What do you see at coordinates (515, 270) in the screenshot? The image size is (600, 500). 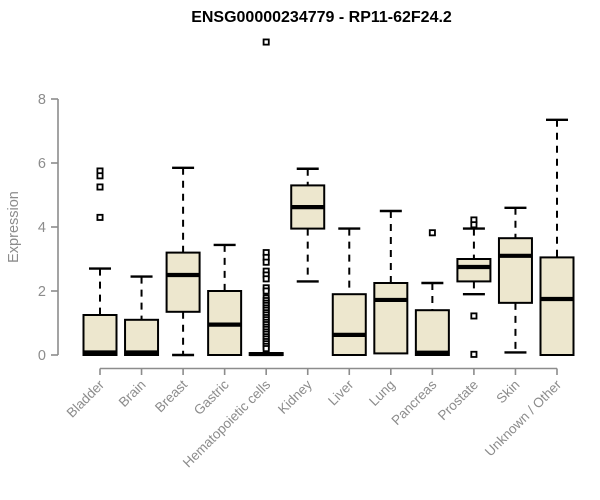 I see `box-skin` at bounding box center [515, 270].